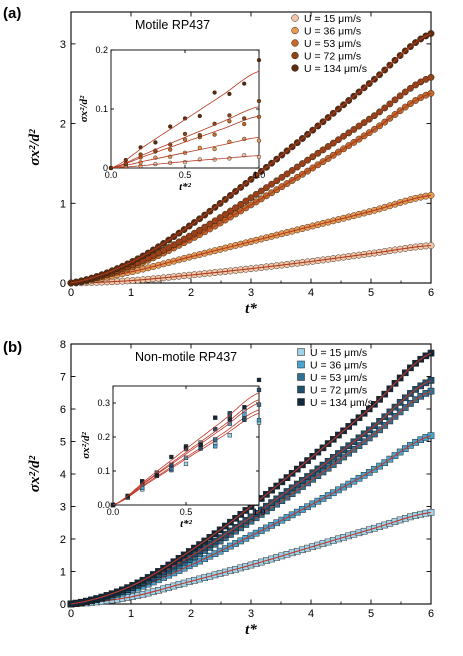  Describe the element at coordinates (332, 19) in the screenshot. I see `legend-label: U = 15 μm/s` at that location.